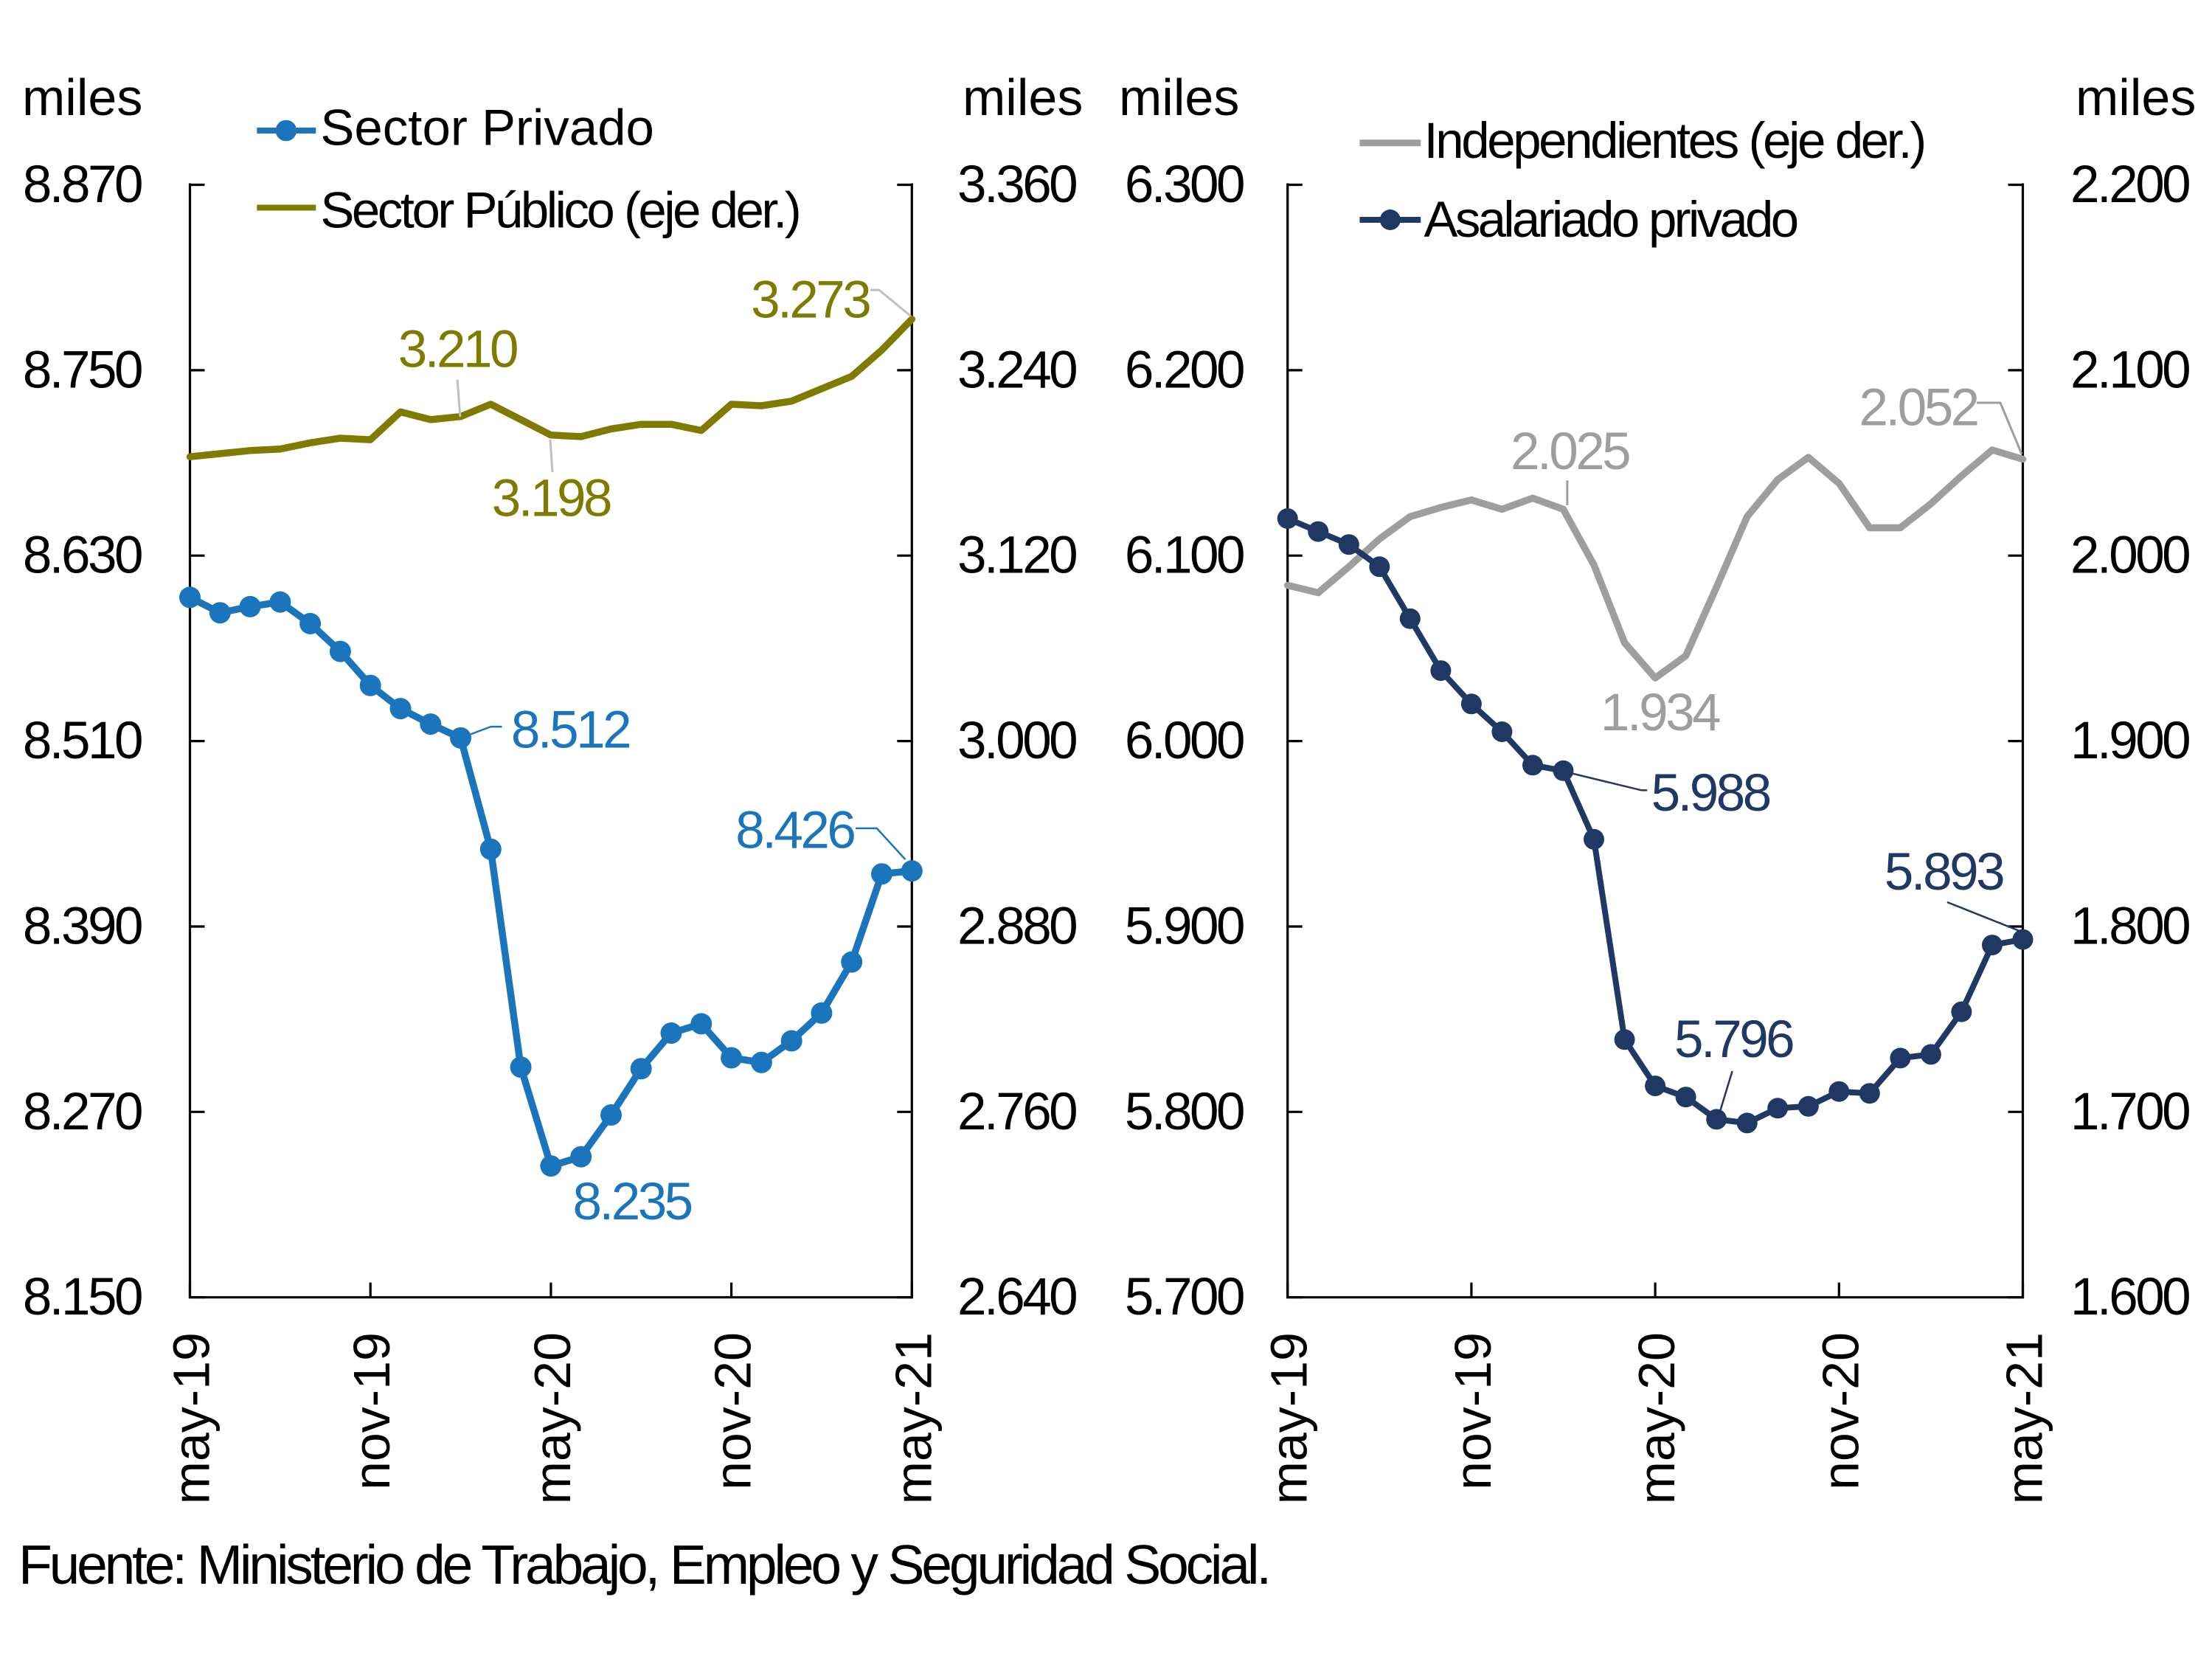 The height and width of the screenshot is (1659, 2212). I want to click on svg-text: 8.390, so click(83, 927).